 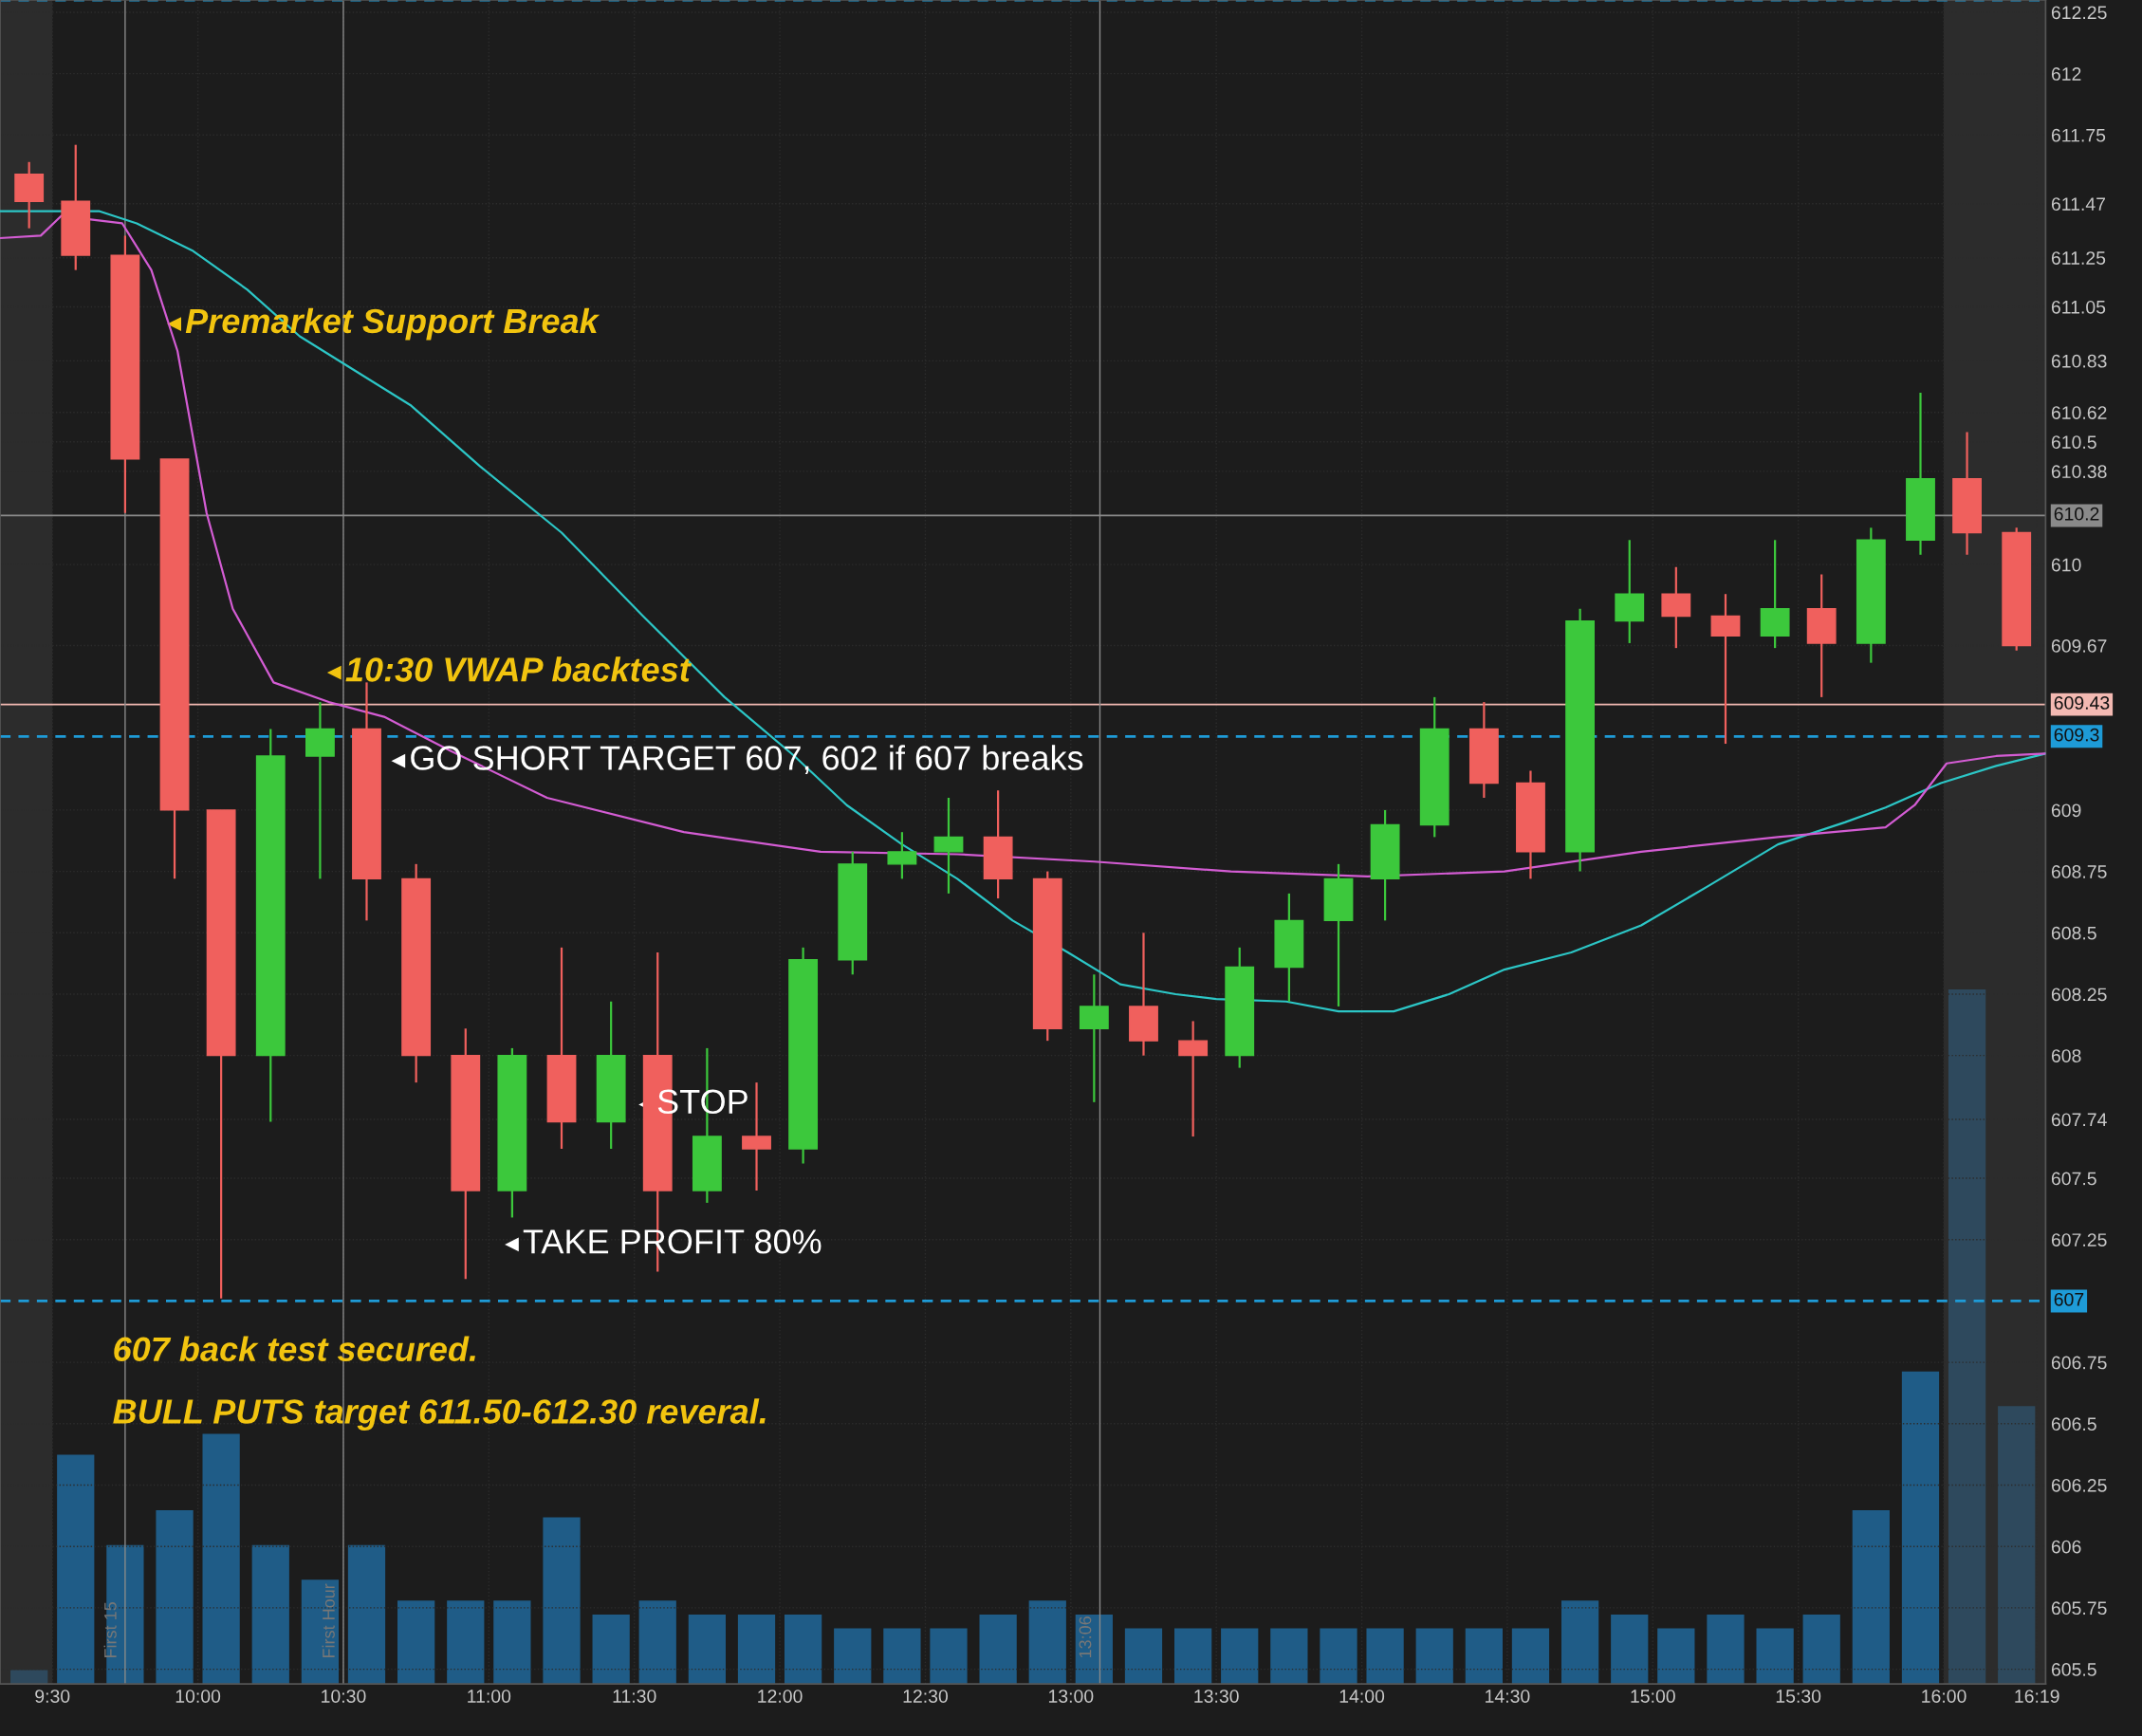 I want to click on y-tick-label: 610.83, so click(x=2079, y=361).